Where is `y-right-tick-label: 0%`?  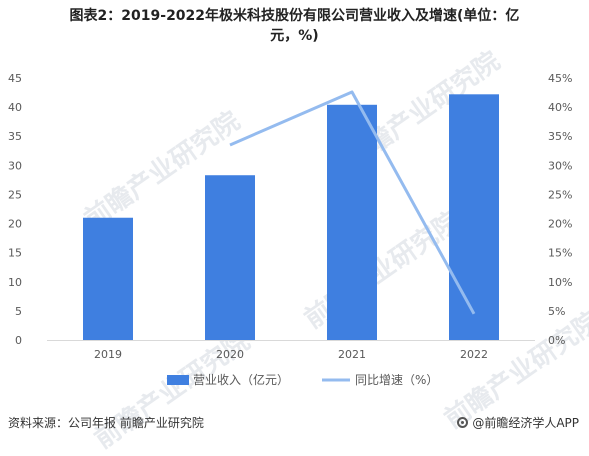
y-right-tick-label: 0% is located at coordinates (556, 340).